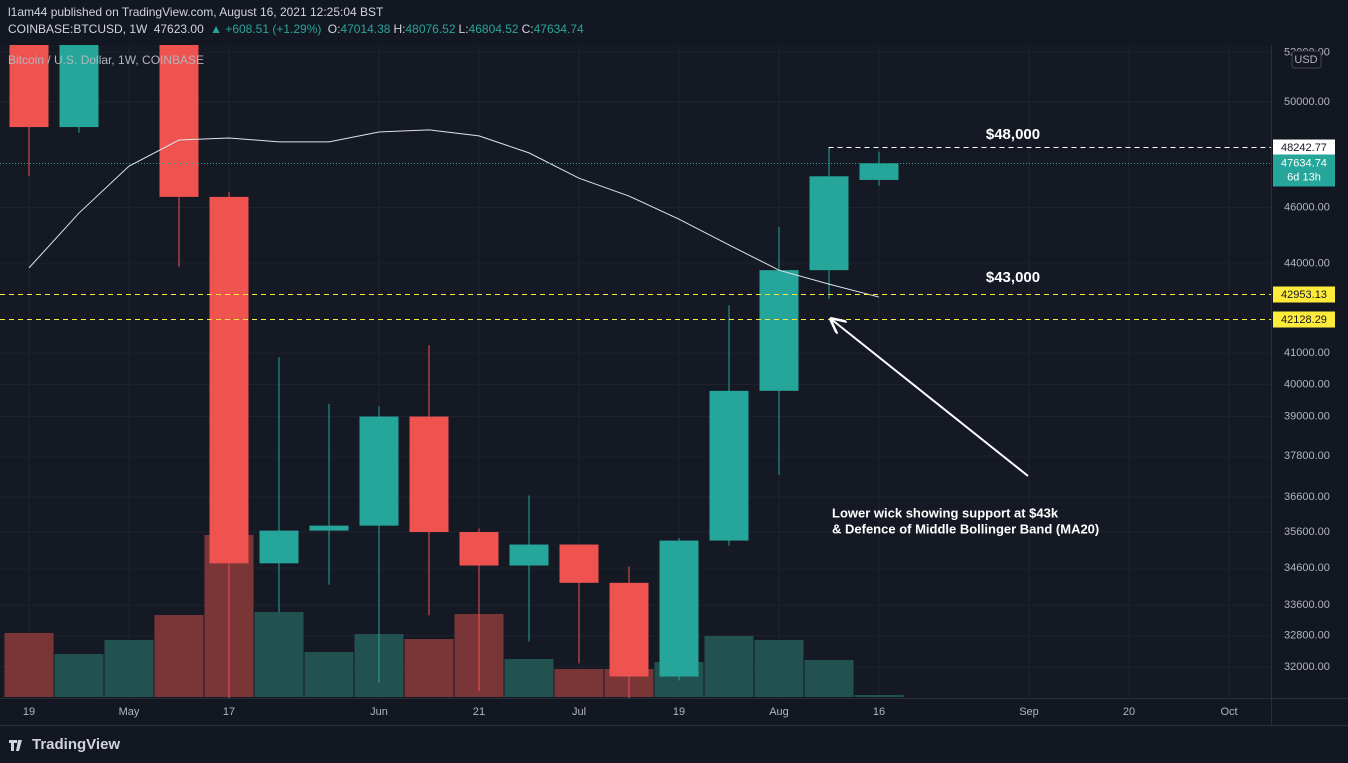 The width and height of the screenshot is (1348, 763). Describe the element at coordinates (1307, 605) in the screenshot. I see `y-tick-label: 33600.00` at that location.